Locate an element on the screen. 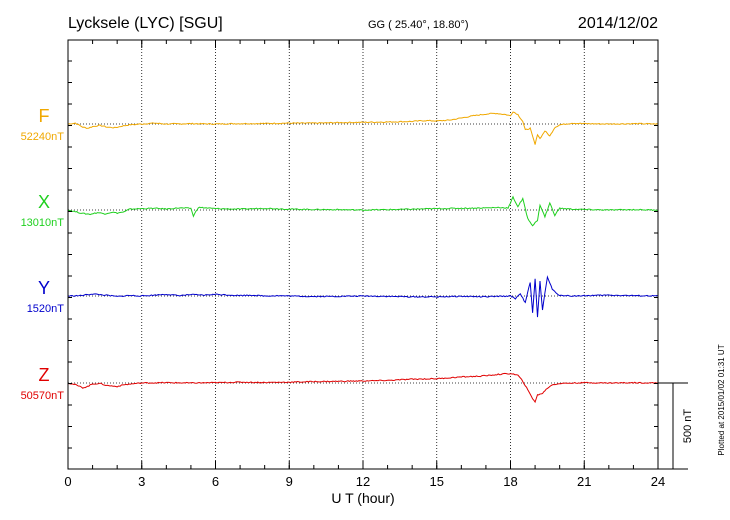 The image size is (730, 520). series-name-Y: Y is located at coordinates (44, 288).